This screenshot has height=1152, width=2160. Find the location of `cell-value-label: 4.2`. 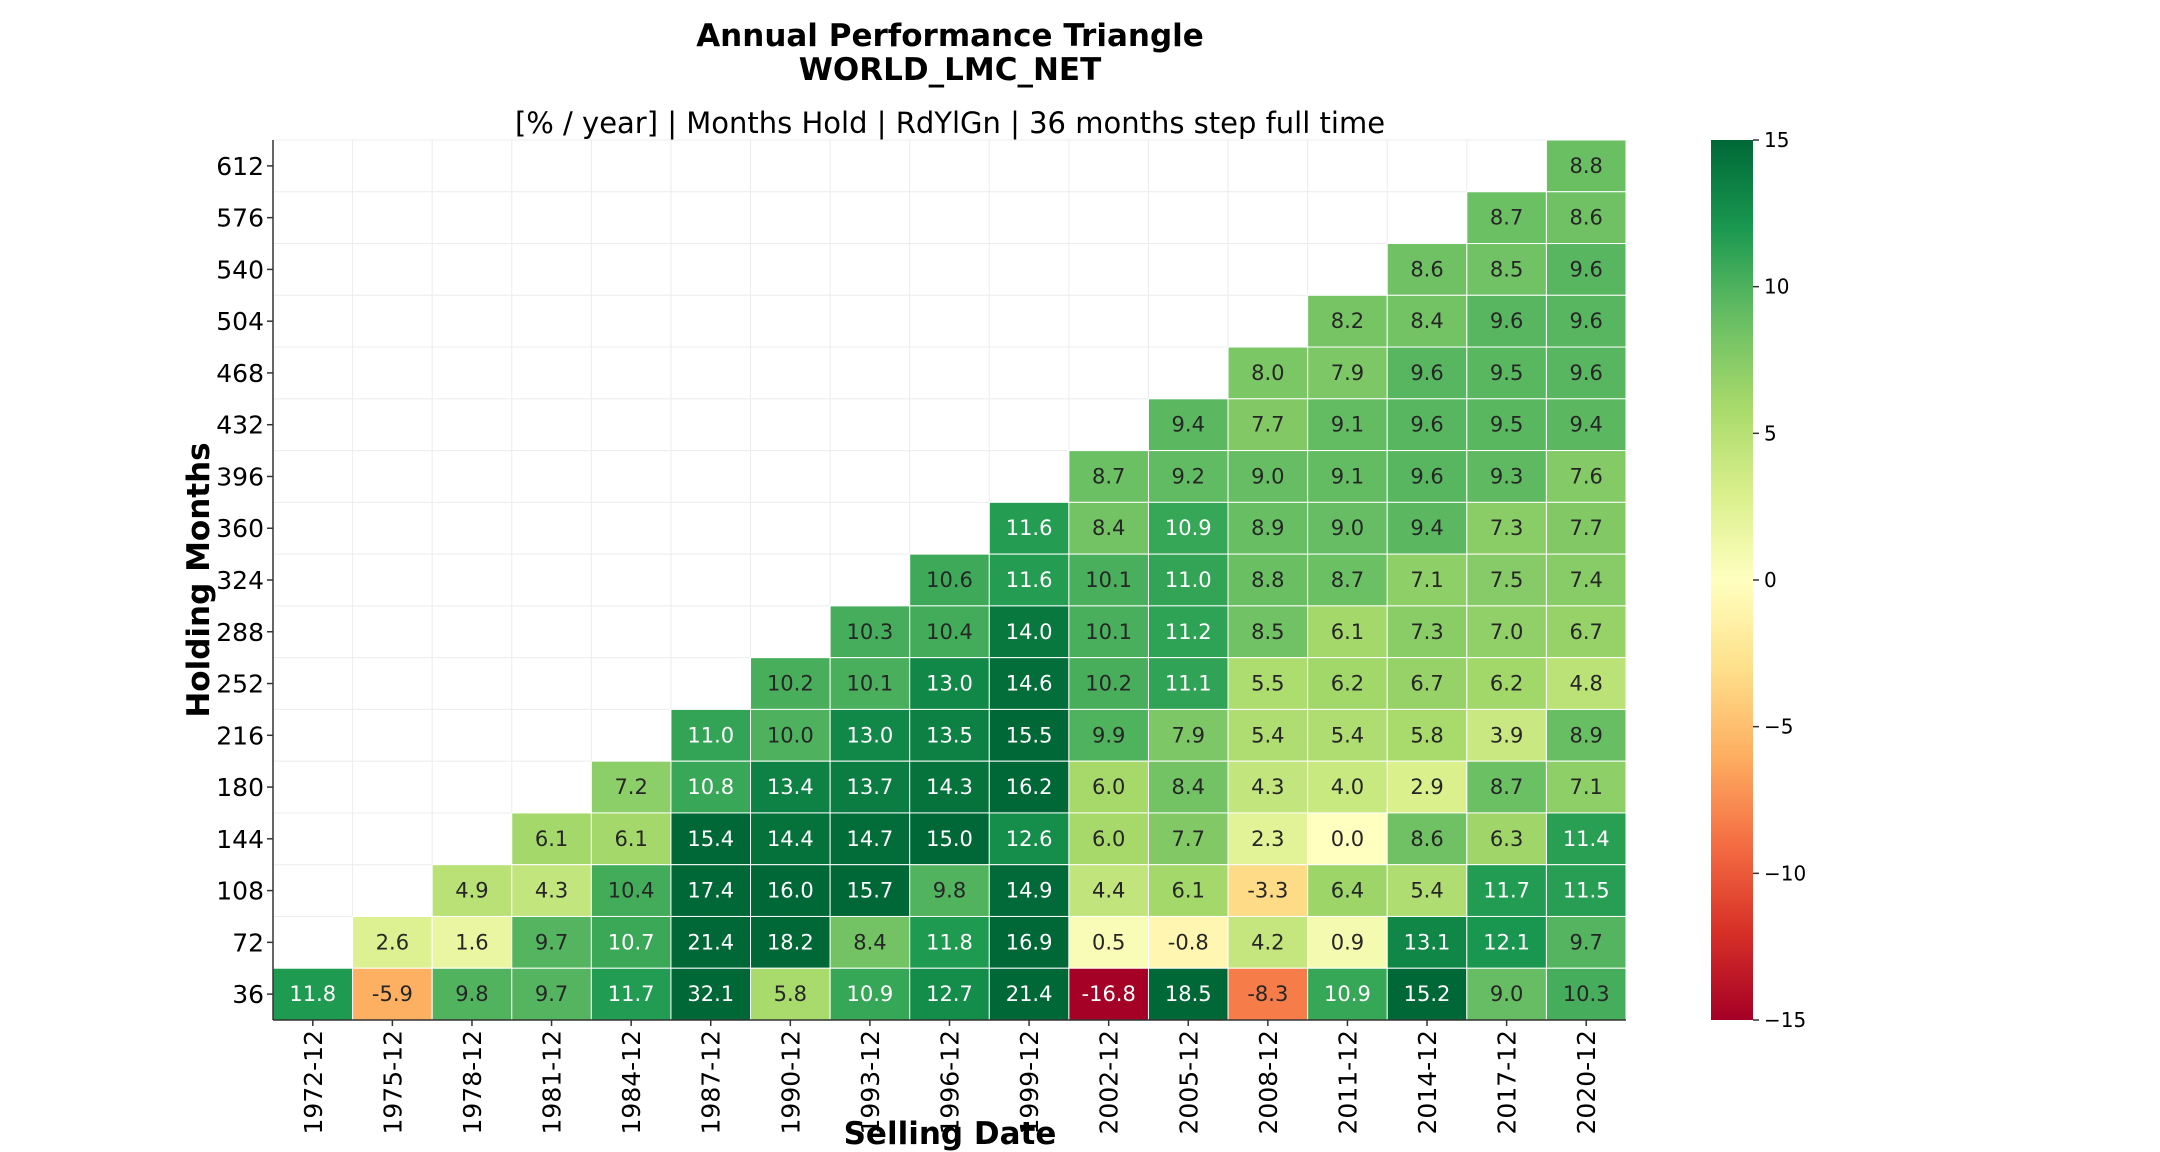

cell-value-label: 4.2 is located at coordinates (1267, 942).